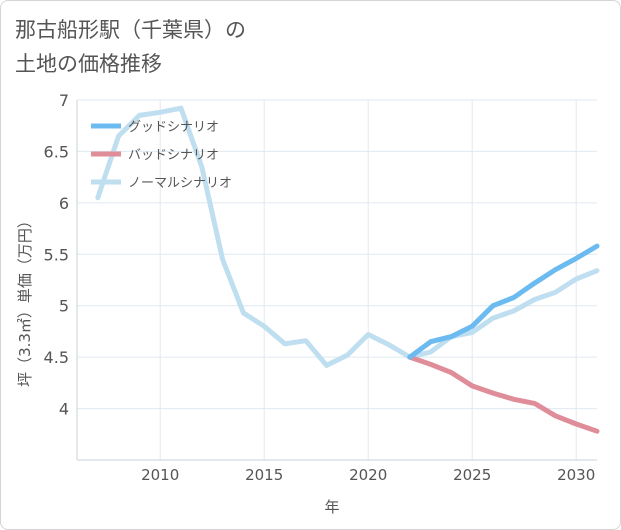 This screenshot has width=621, height=530. Describe the element at coordinates (264, 475) in the screenshot. I see `x-tick-label: 2015` at that location.